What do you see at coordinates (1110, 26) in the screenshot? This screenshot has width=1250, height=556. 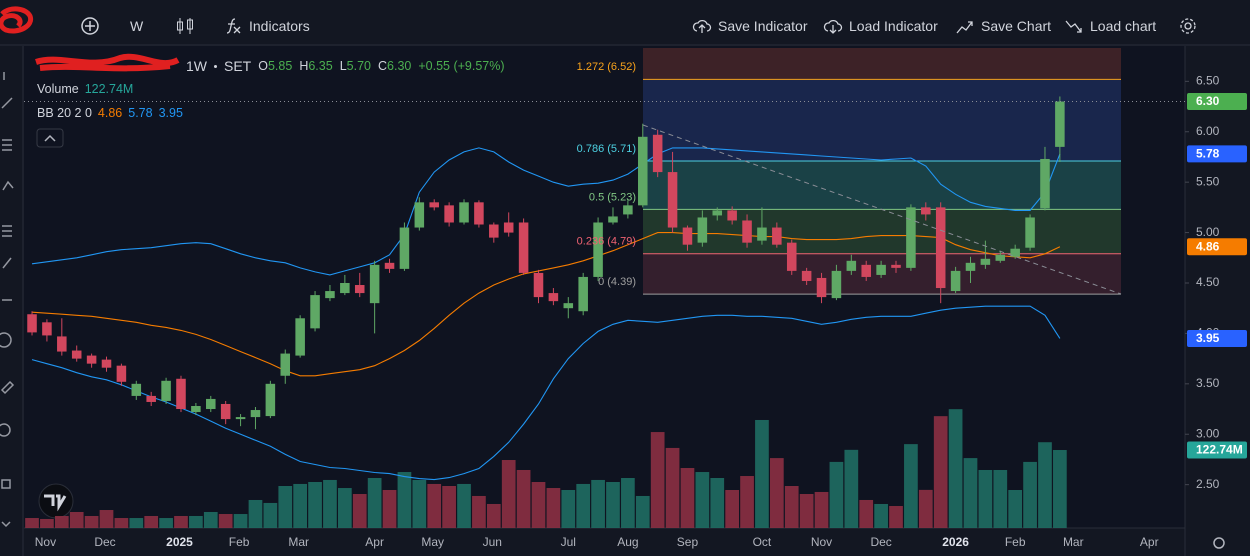 I see `load-chart-button: Load chart` at bounding box center [1110, 26].